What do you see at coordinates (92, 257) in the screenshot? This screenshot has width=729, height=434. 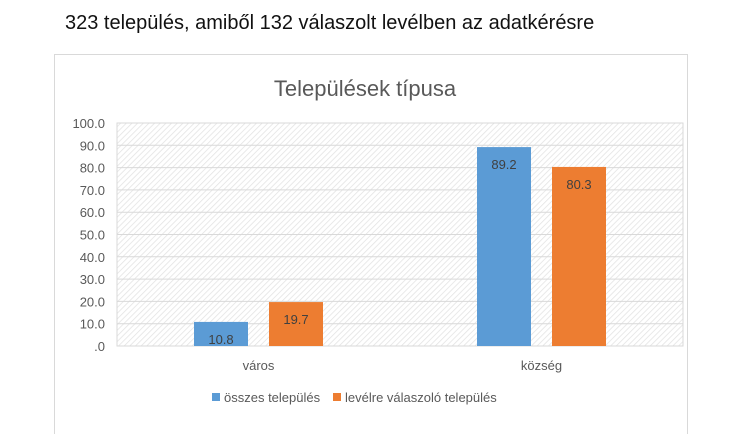 I see `y-tick-label: 40.0` at bounding box center [92, 257].